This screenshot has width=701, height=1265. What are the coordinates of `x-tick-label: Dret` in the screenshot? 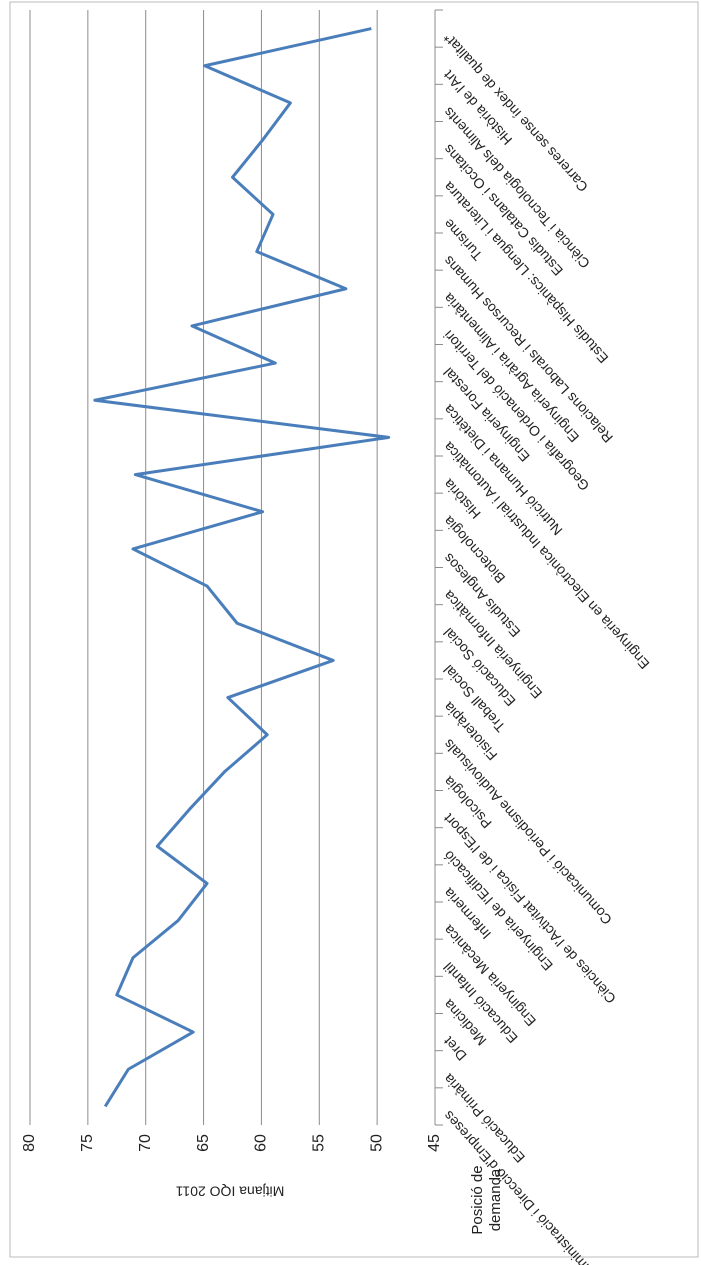 It's located at (455, 1049).